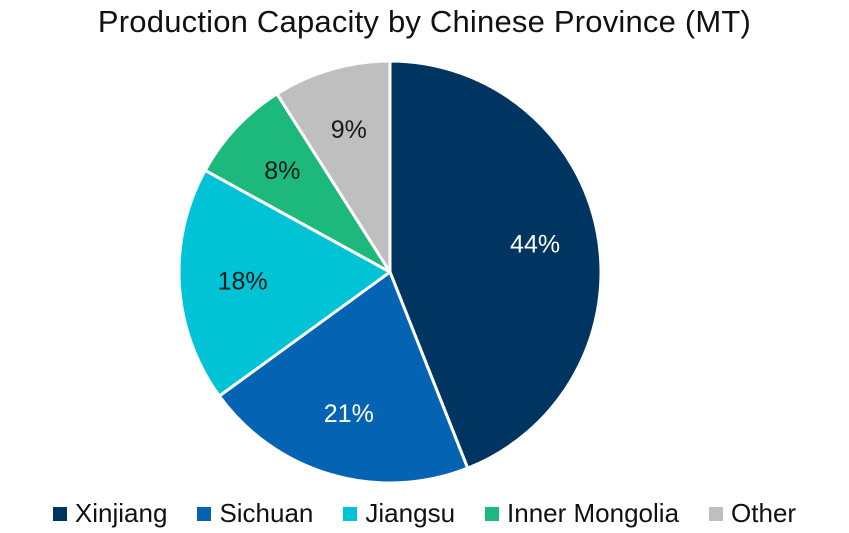 The height and width of the screenshot is (533, 849). I want to click on pie-slice-sichuan, so click(343, 377).